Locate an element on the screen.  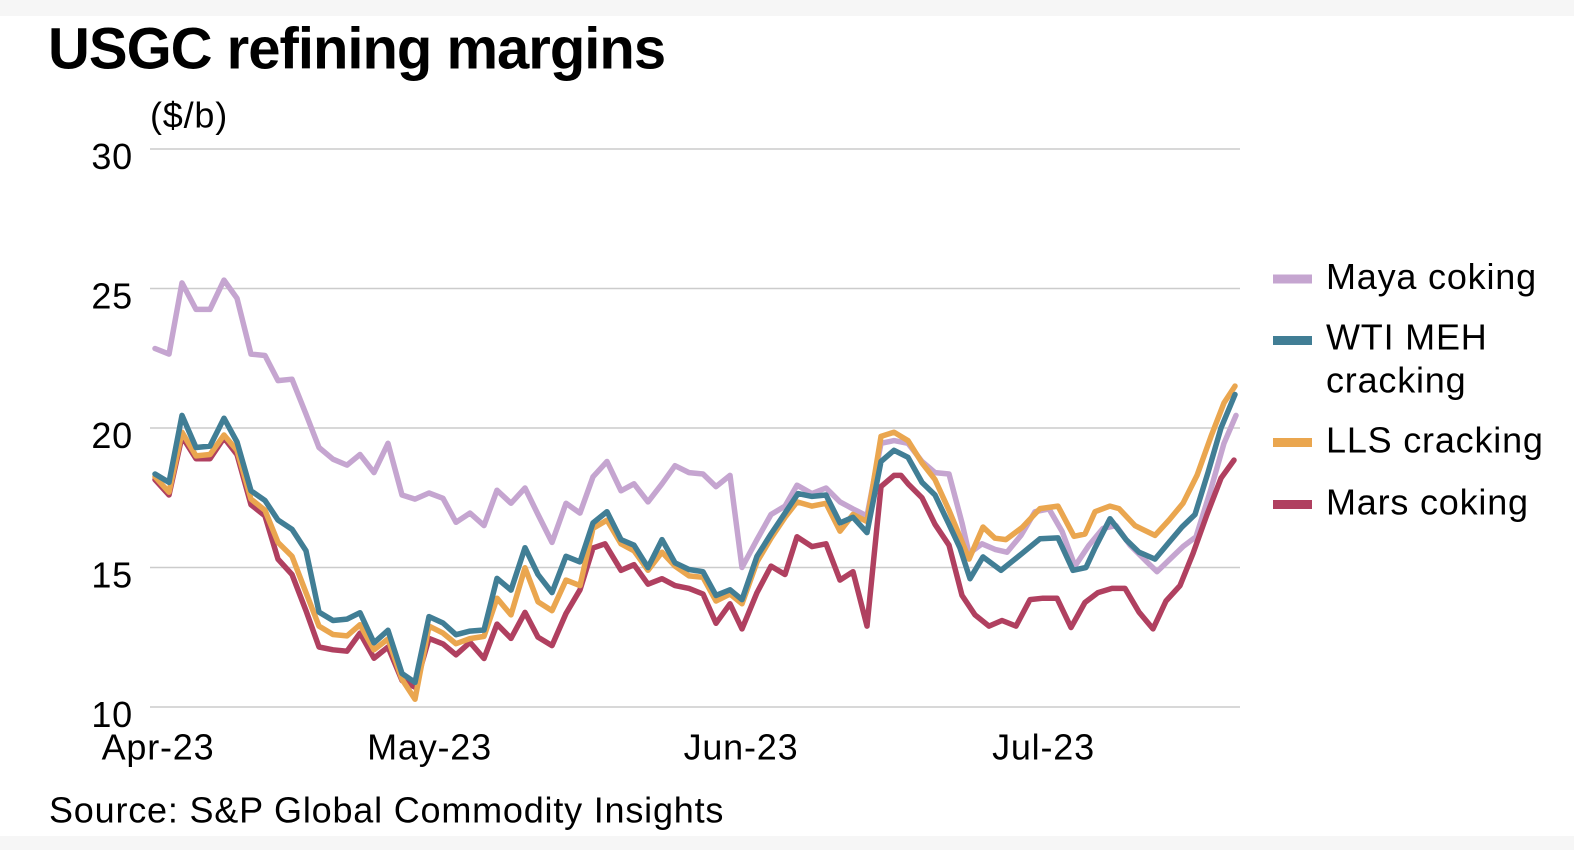
svg-text:Source: S&P Global Commodity I: Source: S&P Global Commodity Insights is located at coordinates (386, 810).